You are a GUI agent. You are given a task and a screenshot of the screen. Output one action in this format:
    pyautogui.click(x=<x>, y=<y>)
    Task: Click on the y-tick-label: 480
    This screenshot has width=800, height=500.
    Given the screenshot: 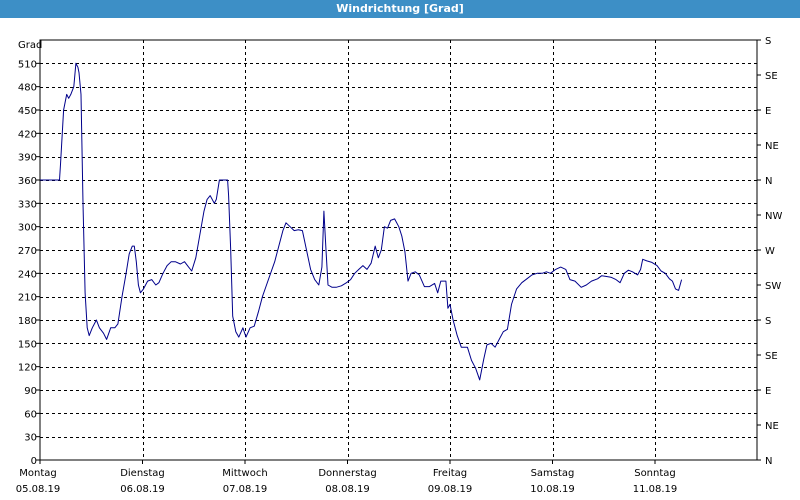 What is the action you would take?
    pyautogui.click(x=27, y=88)
    